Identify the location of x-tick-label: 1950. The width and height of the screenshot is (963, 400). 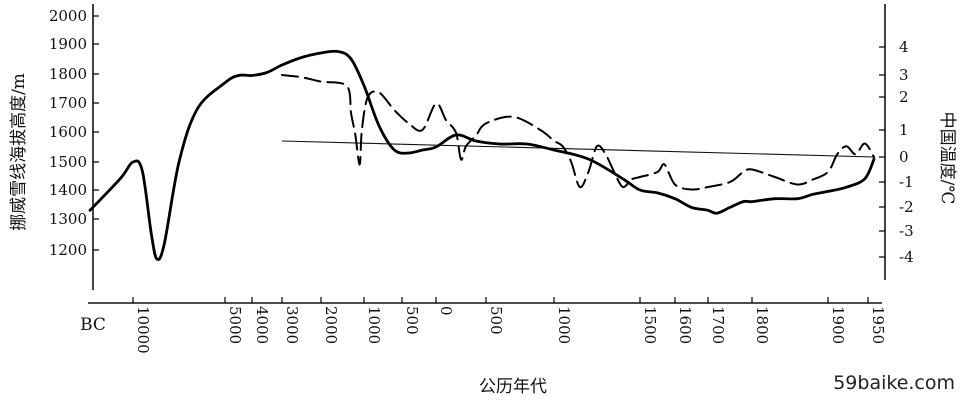
(878, 325).